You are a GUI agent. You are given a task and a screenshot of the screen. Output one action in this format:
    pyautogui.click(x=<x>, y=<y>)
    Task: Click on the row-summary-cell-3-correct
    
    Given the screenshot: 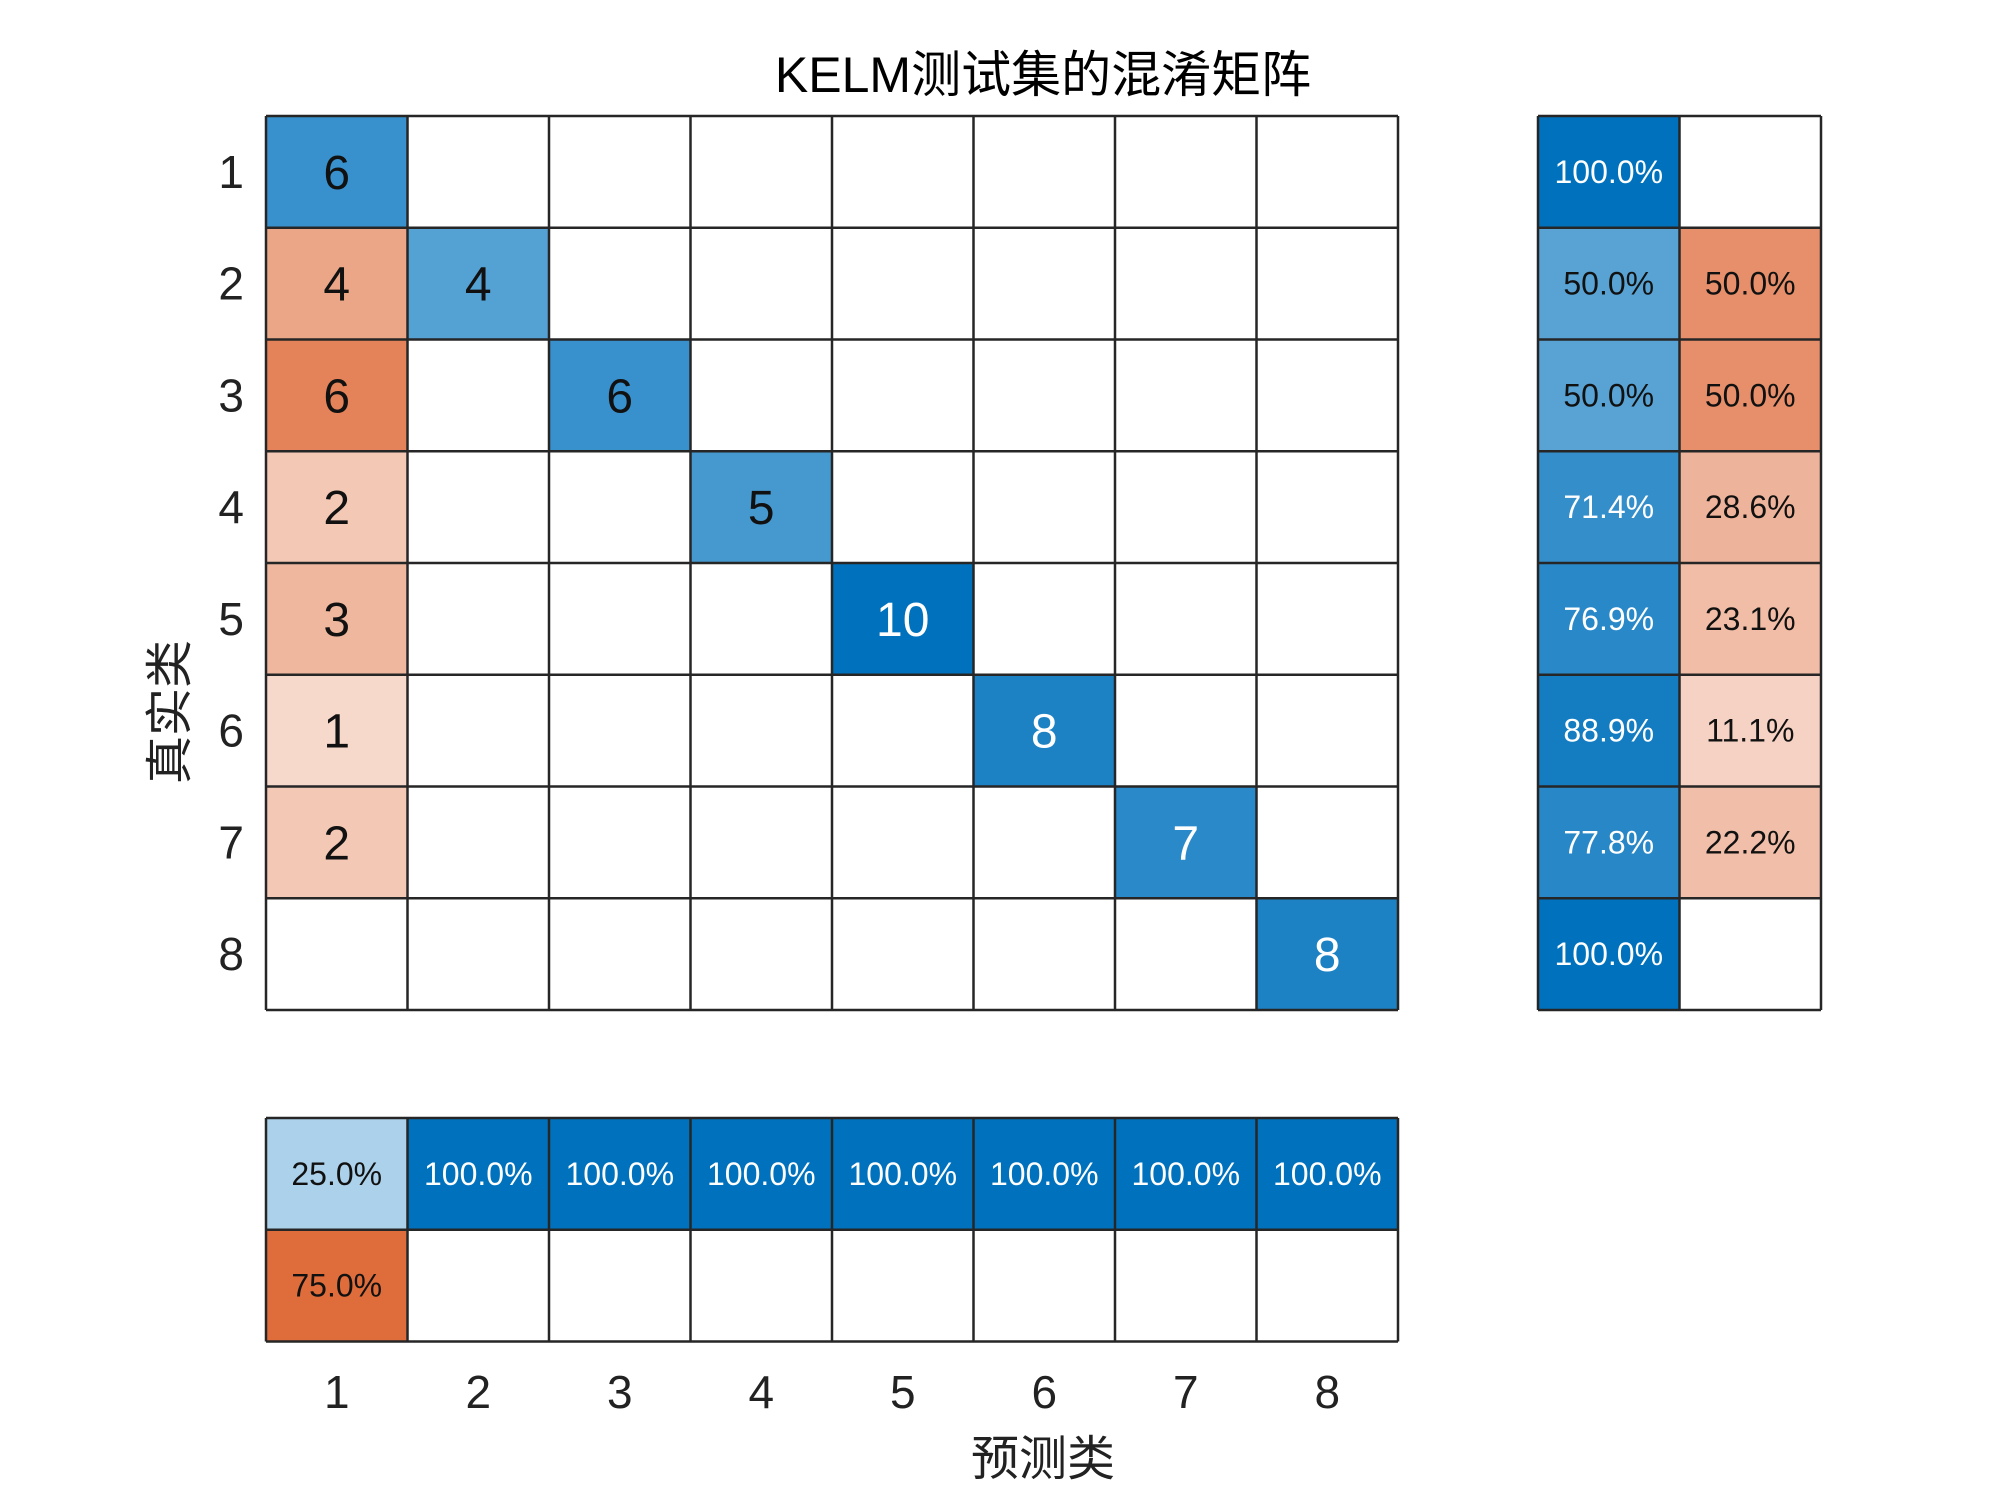 What is the action you would take?
    pyautogui.click(x=1609, y=395)
    